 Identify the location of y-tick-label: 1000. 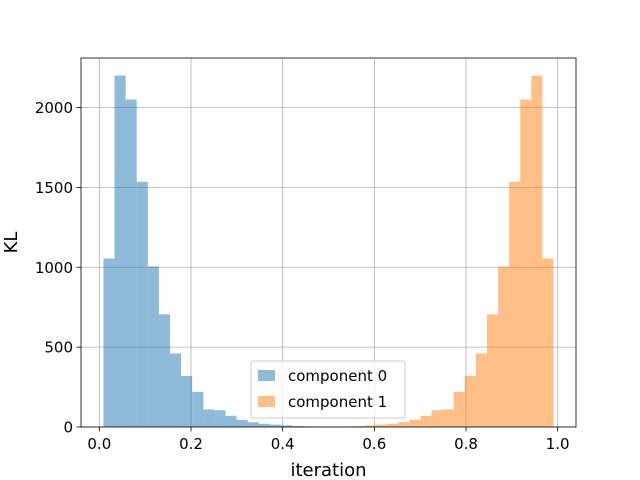
(54, 268).